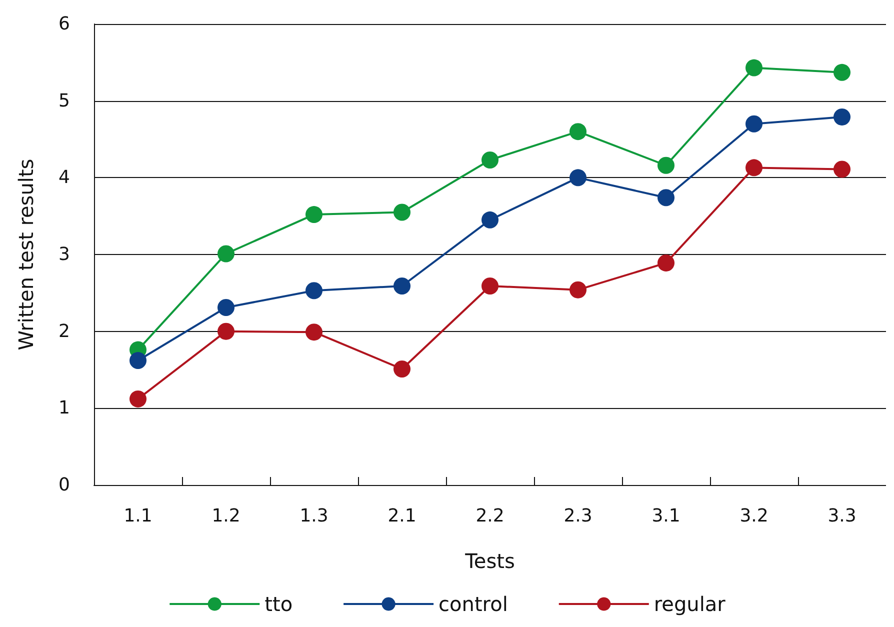 Image resolution: width=894 pixels, height=627 pixels. Describe the element at coordinates (314, 516) in the screenshot. I see `x-tick-label: 1.3` at that location.